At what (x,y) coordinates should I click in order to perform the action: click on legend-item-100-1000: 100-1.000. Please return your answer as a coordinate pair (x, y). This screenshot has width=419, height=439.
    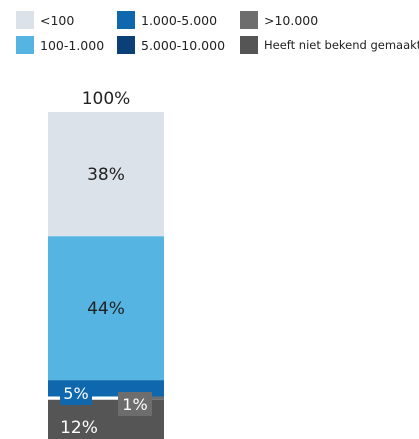
    Looking at the image, I should click on (60, 45).